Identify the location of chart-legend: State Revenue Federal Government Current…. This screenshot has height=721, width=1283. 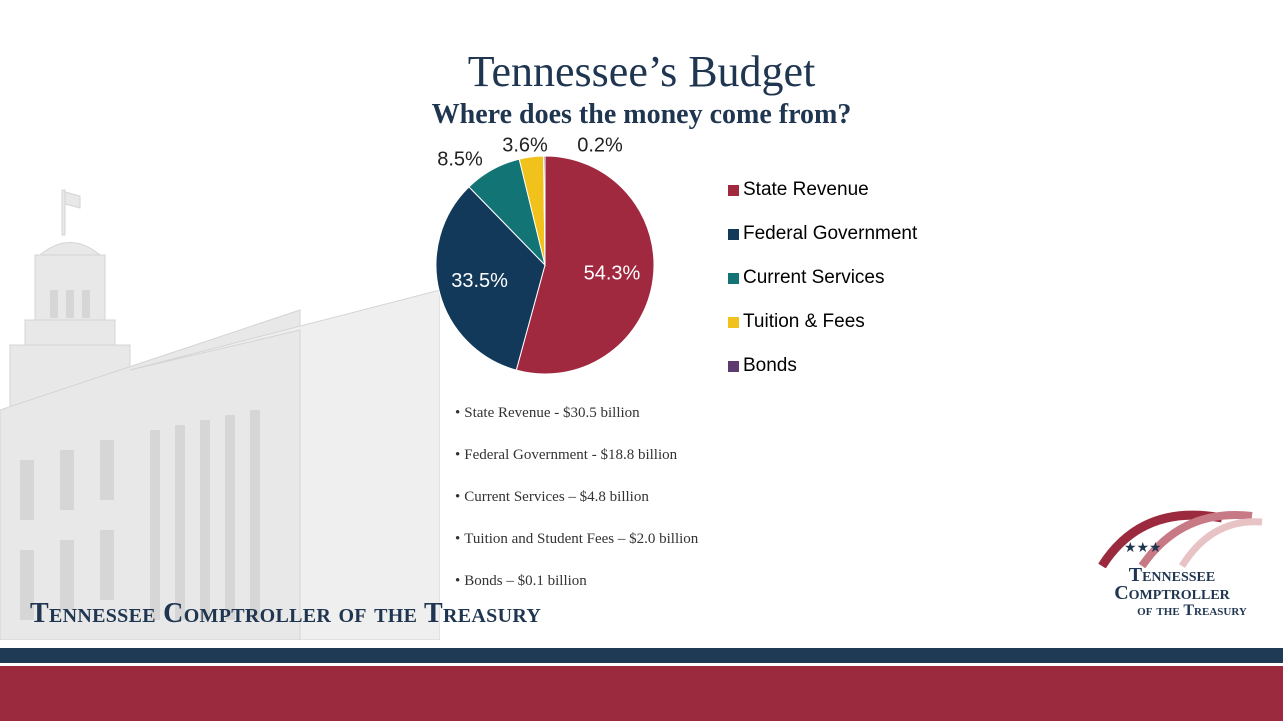
(822, 278).